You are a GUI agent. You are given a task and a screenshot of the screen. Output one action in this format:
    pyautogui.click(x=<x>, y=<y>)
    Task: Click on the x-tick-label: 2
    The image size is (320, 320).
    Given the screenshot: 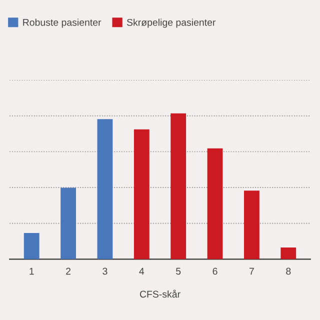 What is the action you would take?
    pyautogui.click(x=68, y=271)
    